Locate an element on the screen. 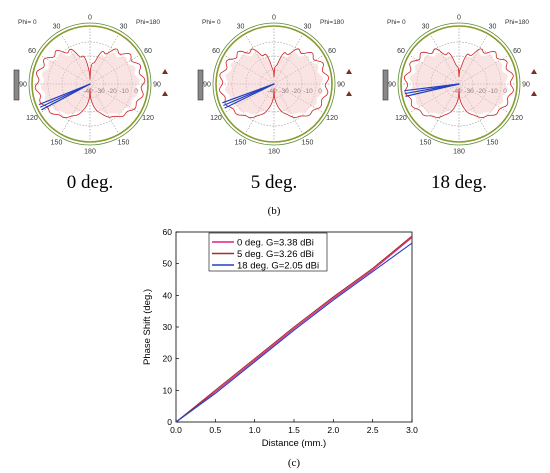 Image resolution: width=550 pixels, height=473 pixels. y-tick-label: 0 is located at coordinates (169, 422).